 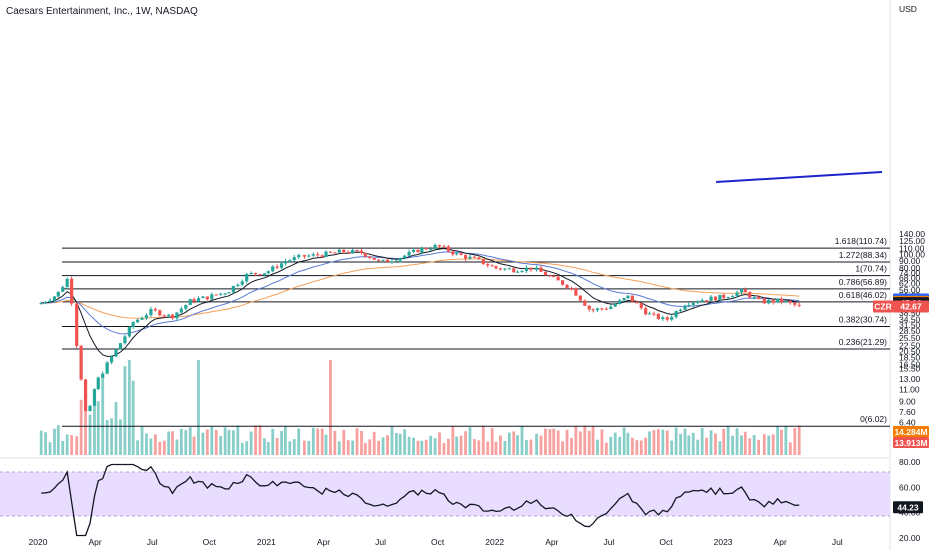 I want to click on rsi-band, so click(x=445, y=494).